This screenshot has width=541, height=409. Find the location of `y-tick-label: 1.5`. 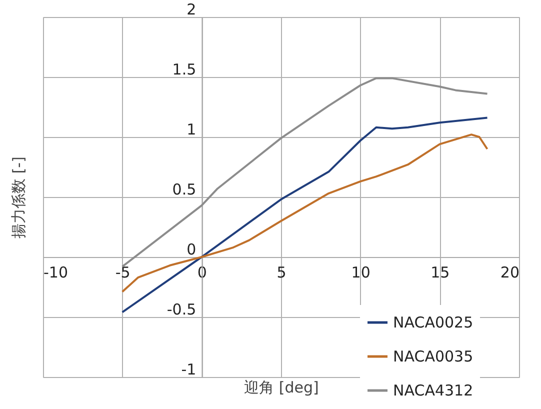

y-tick-label: 1.5 is located at coordinates (184, 69).